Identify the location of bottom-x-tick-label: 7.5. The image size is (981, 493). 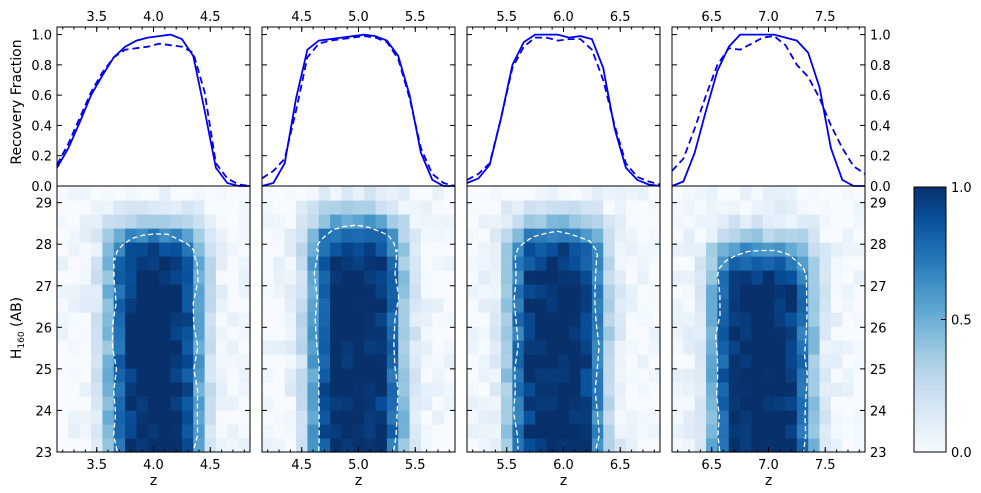
(825, 465).